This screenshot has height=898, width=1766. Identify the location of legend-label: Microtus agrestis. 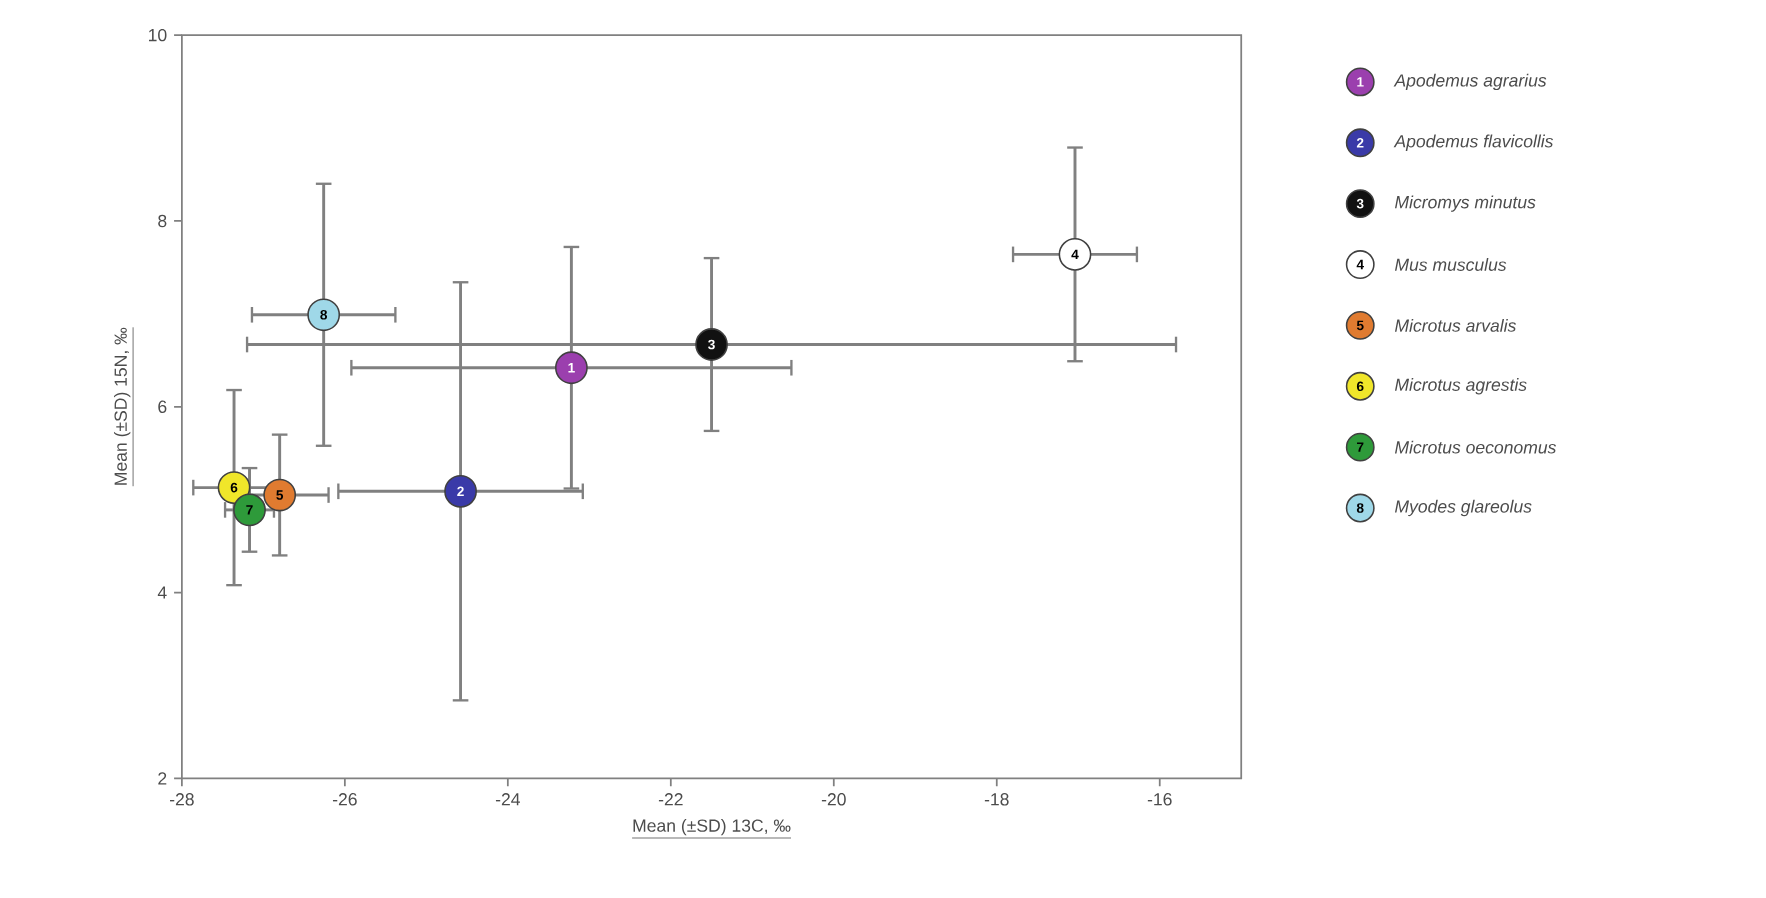
(1460, 386).